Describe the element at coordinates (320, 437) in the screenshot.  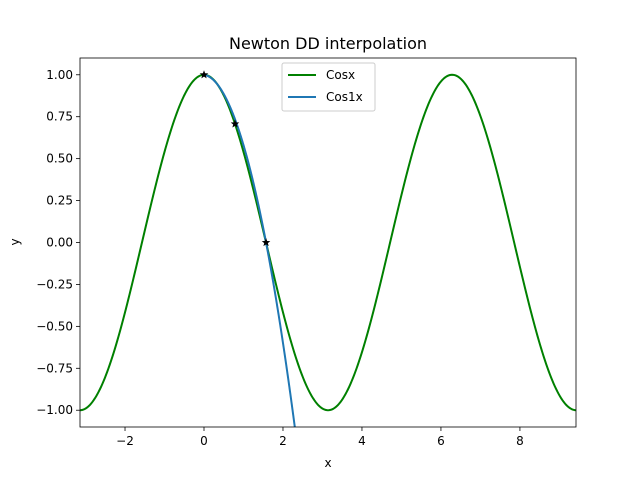
I see `x-axis: −2 0 2 4 6 8` at that location.